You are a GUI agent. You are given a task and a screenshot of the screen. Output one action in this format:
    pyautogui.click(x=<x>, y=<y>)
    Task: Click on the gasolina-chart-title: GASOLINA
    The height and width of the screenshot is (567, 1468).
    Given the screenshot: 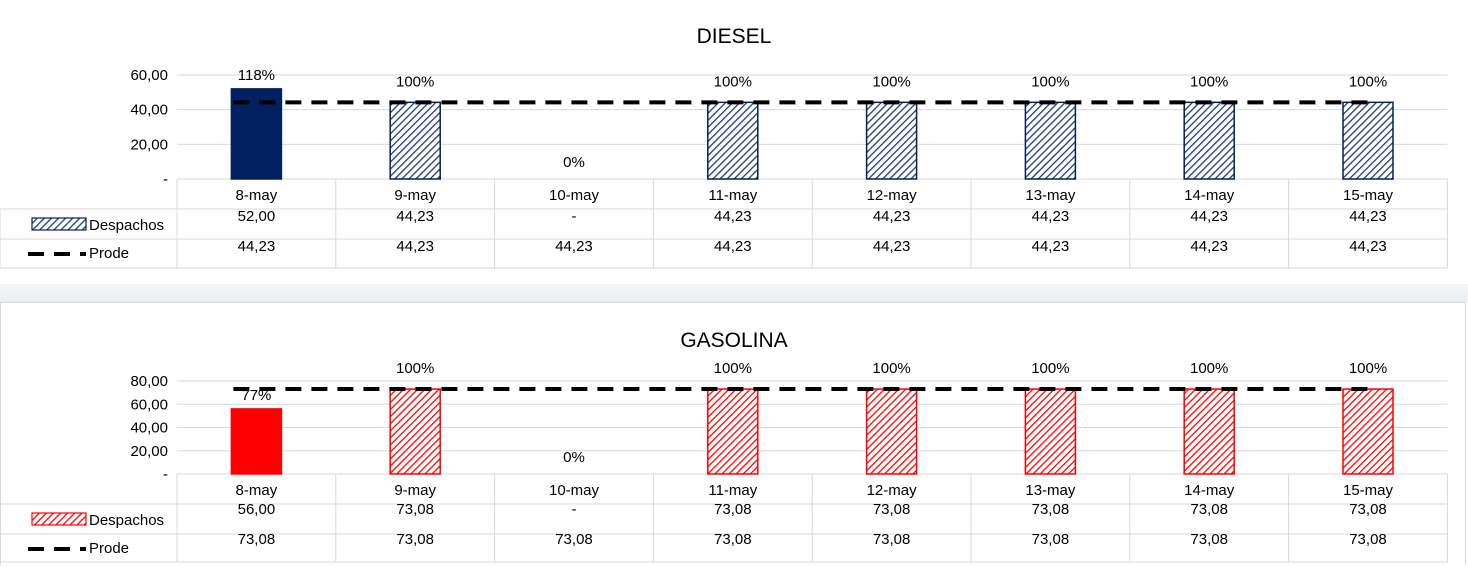 What is the action you would take?
    pyautogui.click(x=733, y=340)
    